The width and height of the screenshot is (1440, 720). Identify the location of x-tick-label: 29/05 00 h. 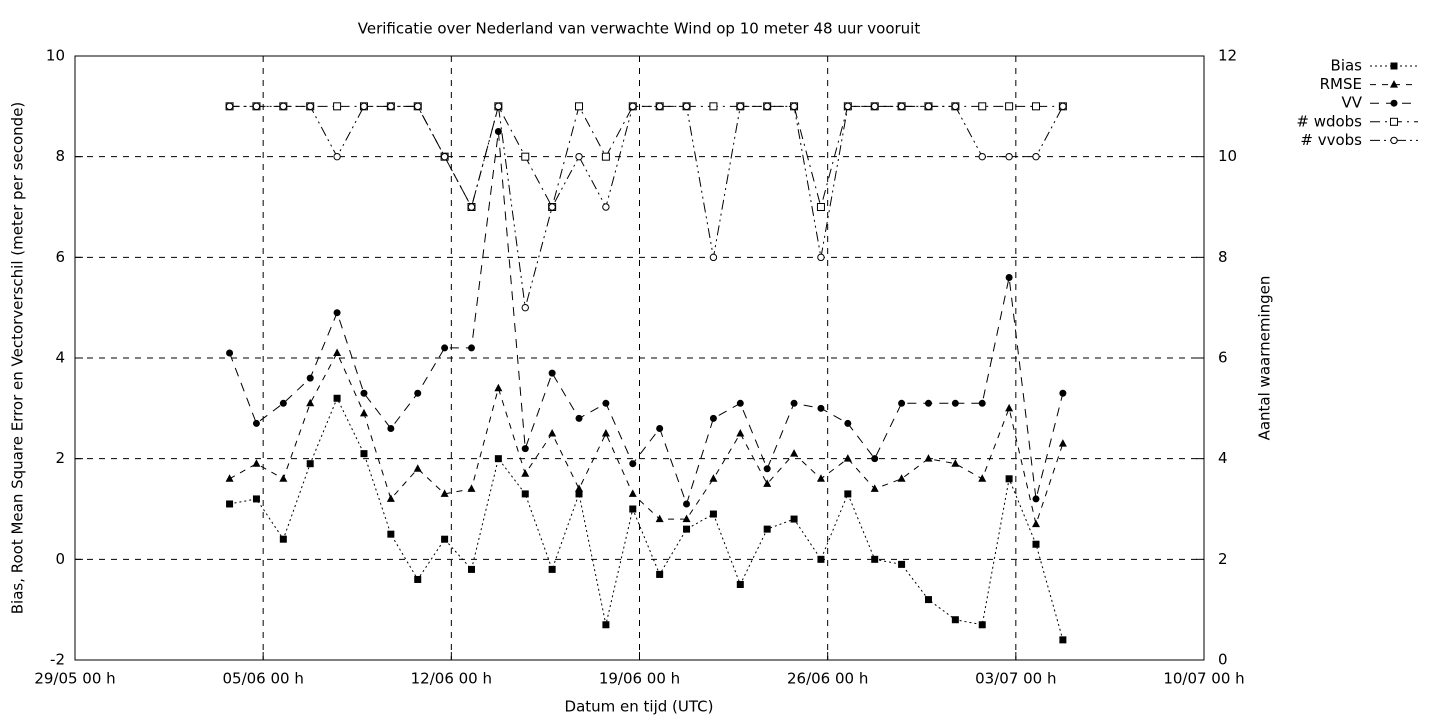
(74, 679).